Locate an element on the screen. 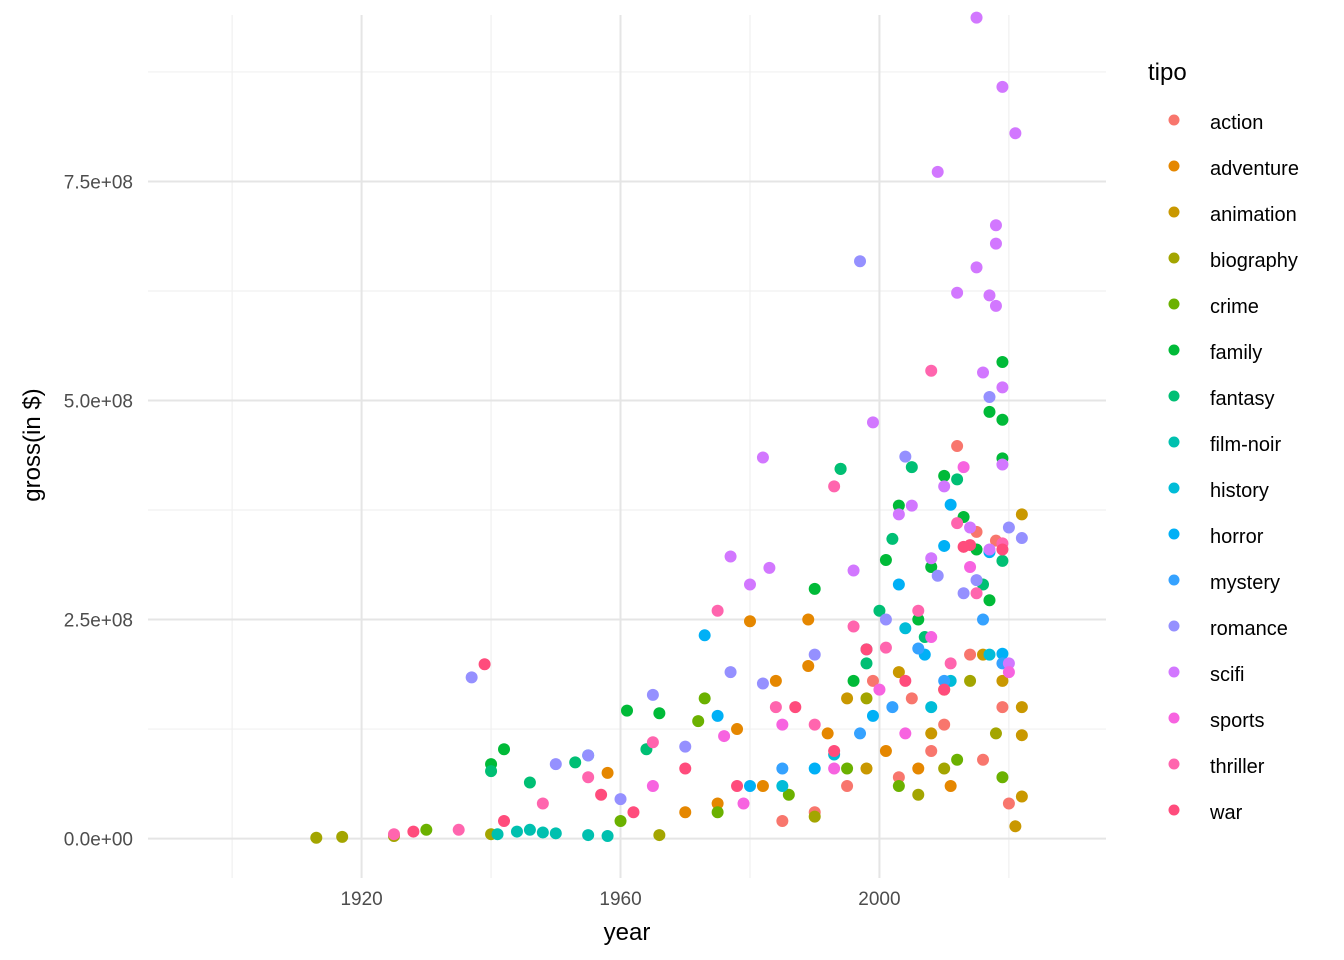 This screenshot has width=1344, height=960. data-point-crime is located at coordinates (898, 786).